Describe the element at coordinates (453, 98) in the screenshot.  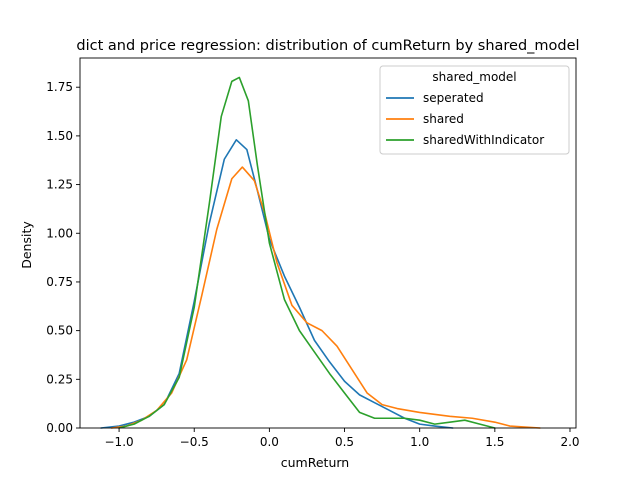
I see `legend-label-seperated: seperated` at that location.